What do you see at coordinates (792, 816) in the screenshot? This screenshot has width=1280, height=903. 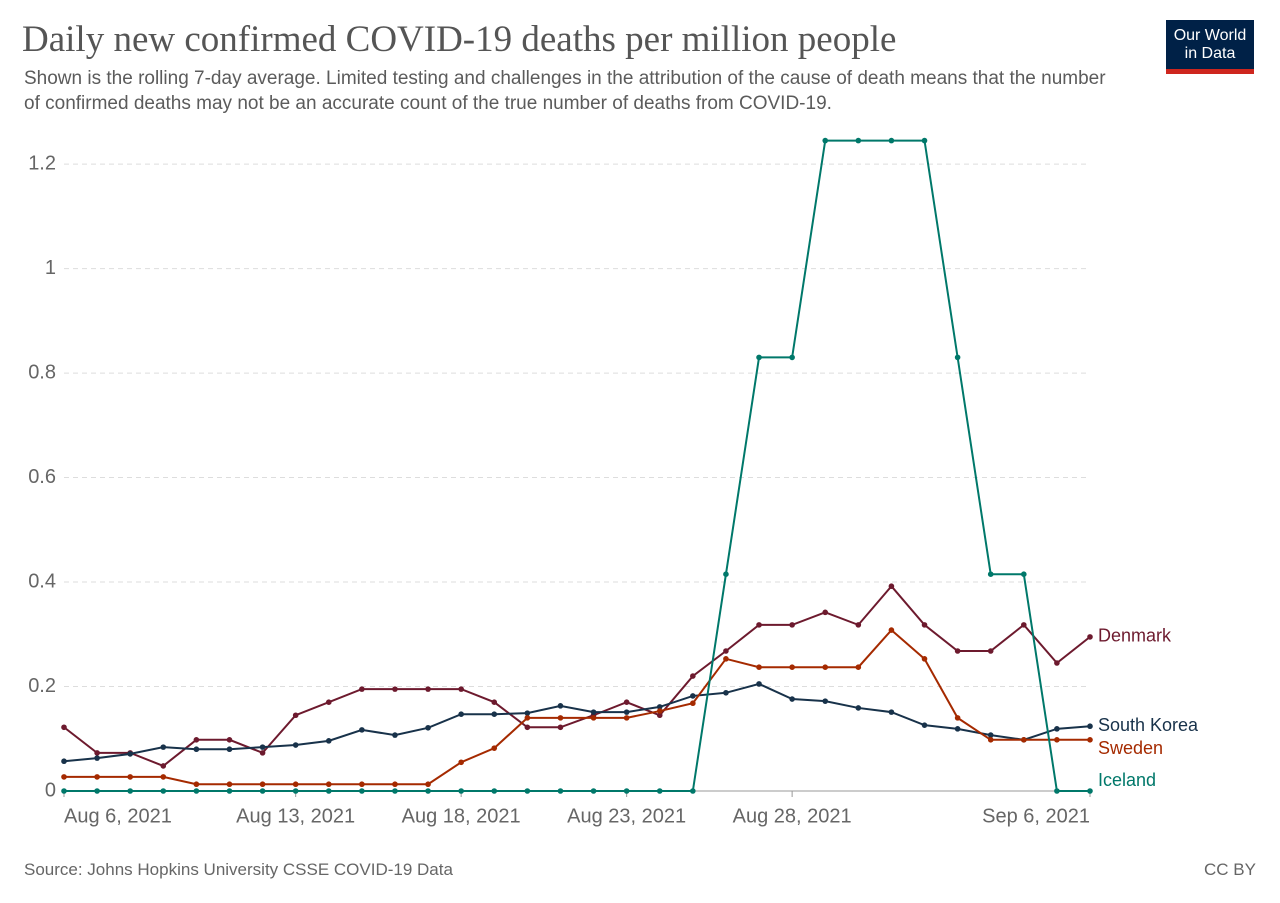 I see `x-tick-label: Aug 28, 2021` at bounding box center [792, 816].